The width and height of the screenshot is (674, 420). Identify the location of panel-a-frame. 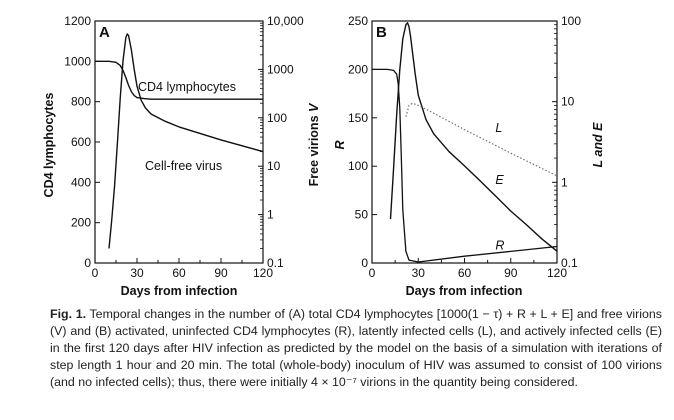
(179, 142).